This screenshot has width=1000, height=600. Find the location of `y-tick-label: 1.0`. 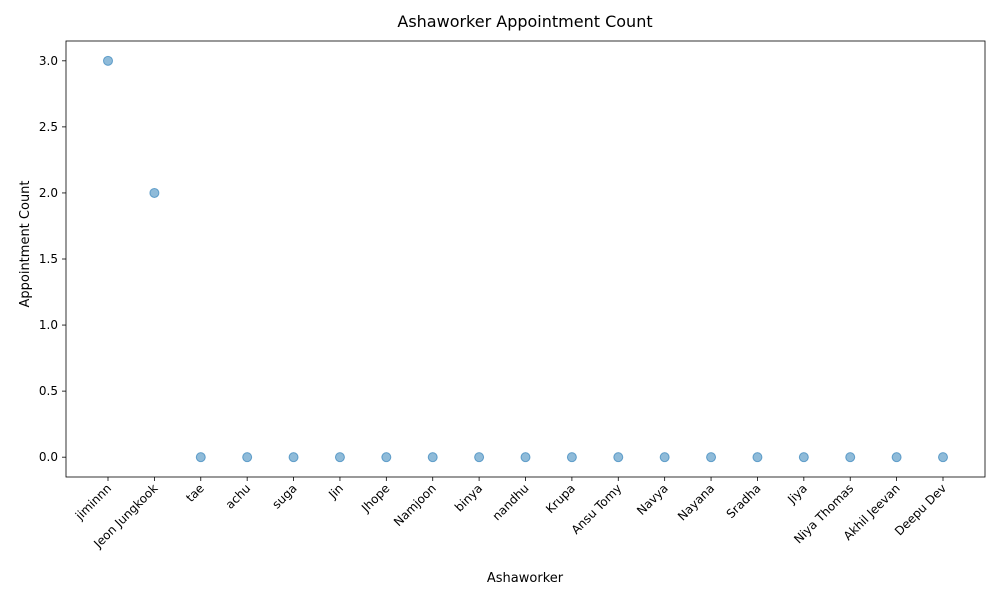

y-tick-label: 1.0 is located at coordinates (48, 325).